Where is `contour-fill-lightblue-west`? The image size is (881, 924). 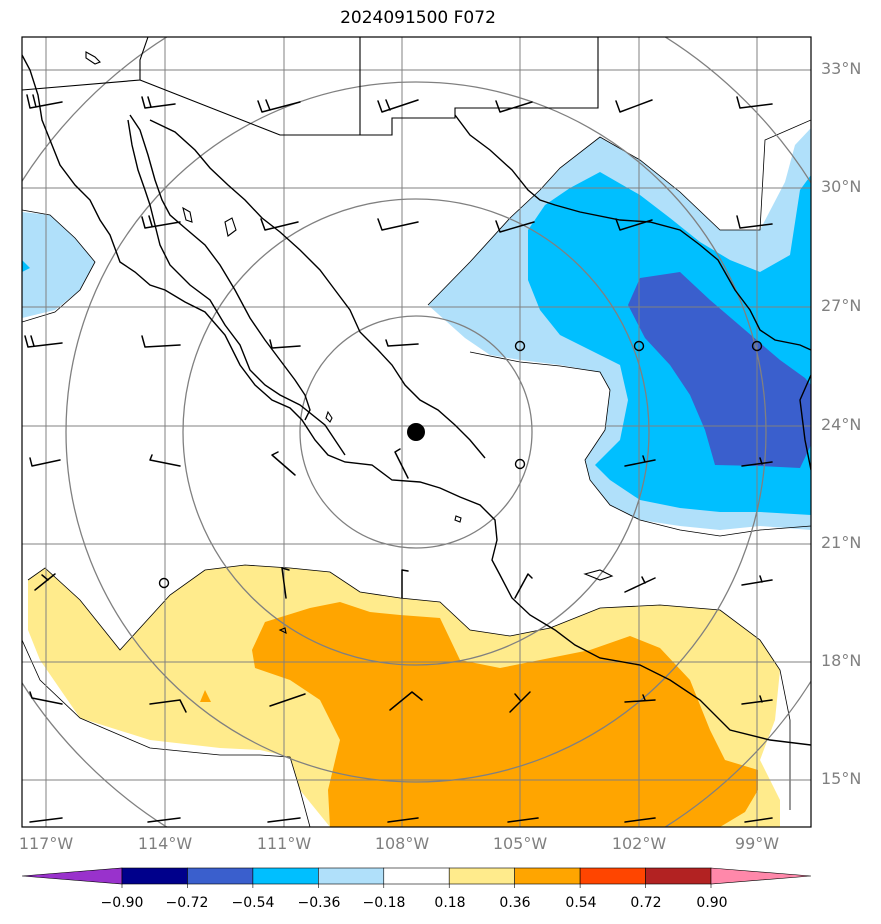
contour-fill-lightblue-west is located at coordinates (58, 265).